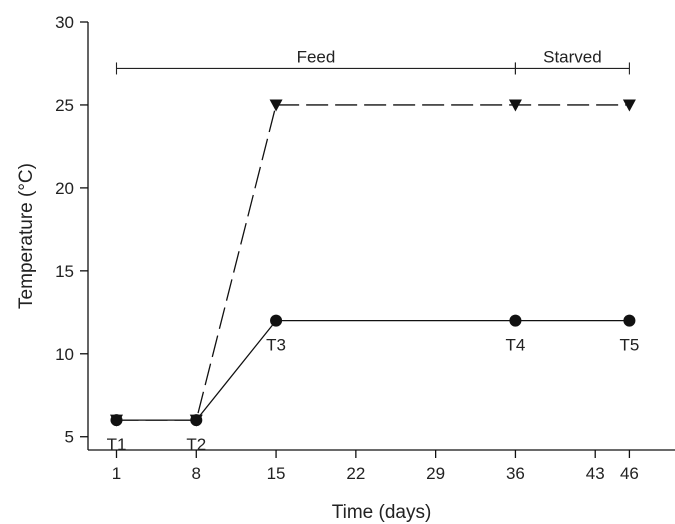 The image size is (675, 524). What do you see at coordinates (629, 345) in the screenshot?
I see `point-label: T5` at bounding box center [629, 345].